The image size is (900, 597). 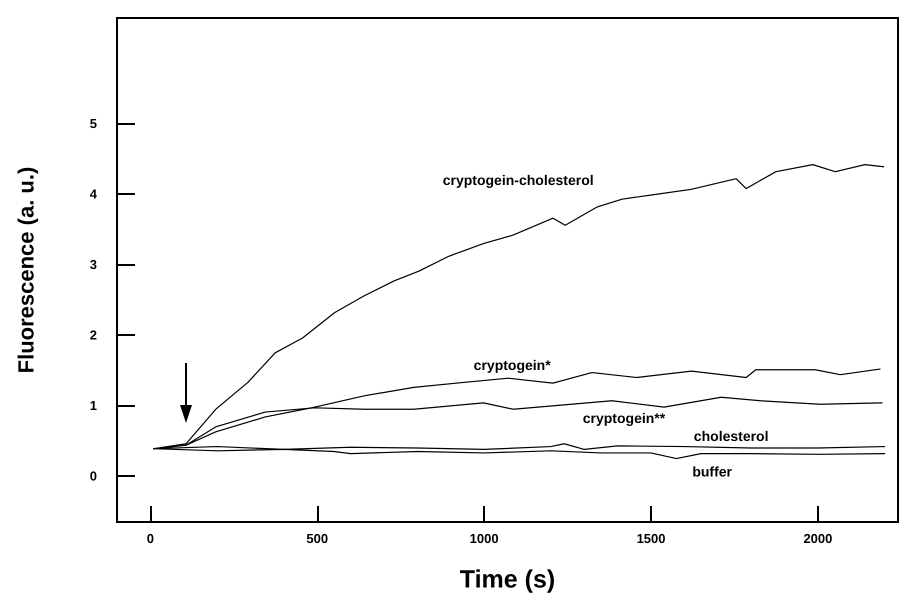 What do you see at coordinates (651, 538) in the screenshot?
I see `x-tick-label: 1500` at bounding box center [651, 538].